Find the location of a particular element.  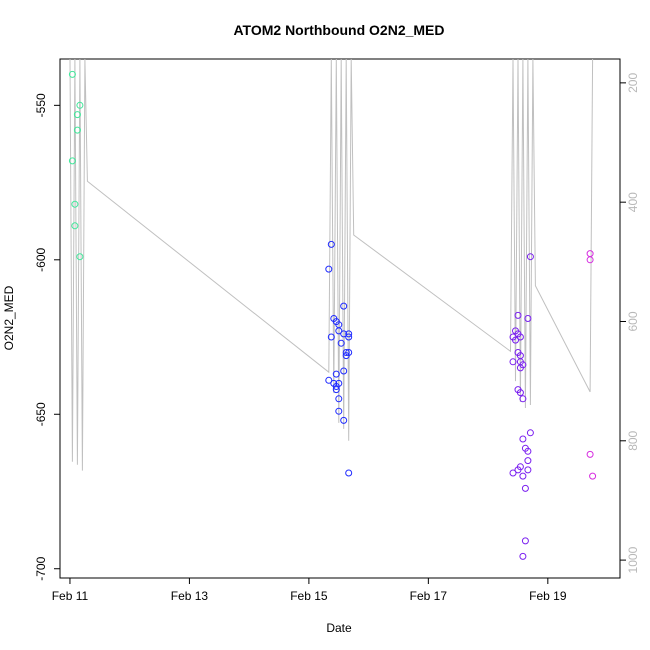

y-axis: -550 -600 -650 -700 is located at coordinates (47, 337).